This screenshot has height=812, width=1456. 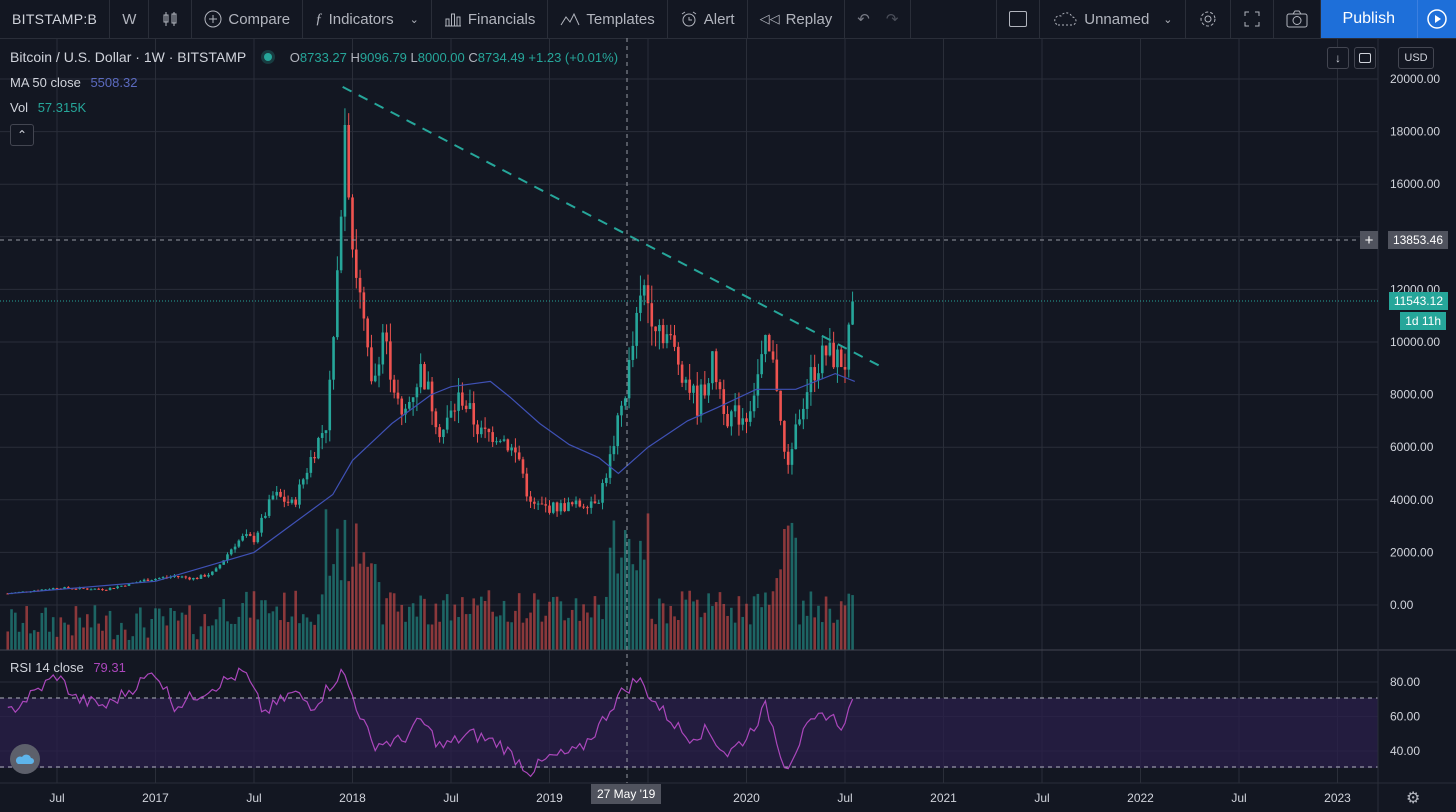 I want to click on close-value: 8734.49, so click(x=501, y=57).